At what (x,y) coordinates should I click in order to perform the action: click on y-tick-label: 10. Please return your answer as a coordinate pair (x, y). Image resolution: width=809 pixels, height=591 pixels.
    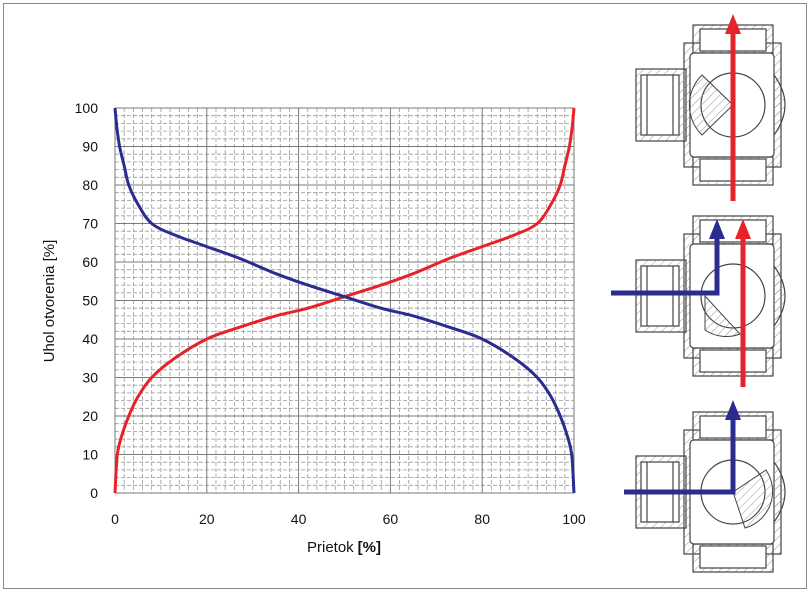
    Looking at the image, I should click on (90, 455).